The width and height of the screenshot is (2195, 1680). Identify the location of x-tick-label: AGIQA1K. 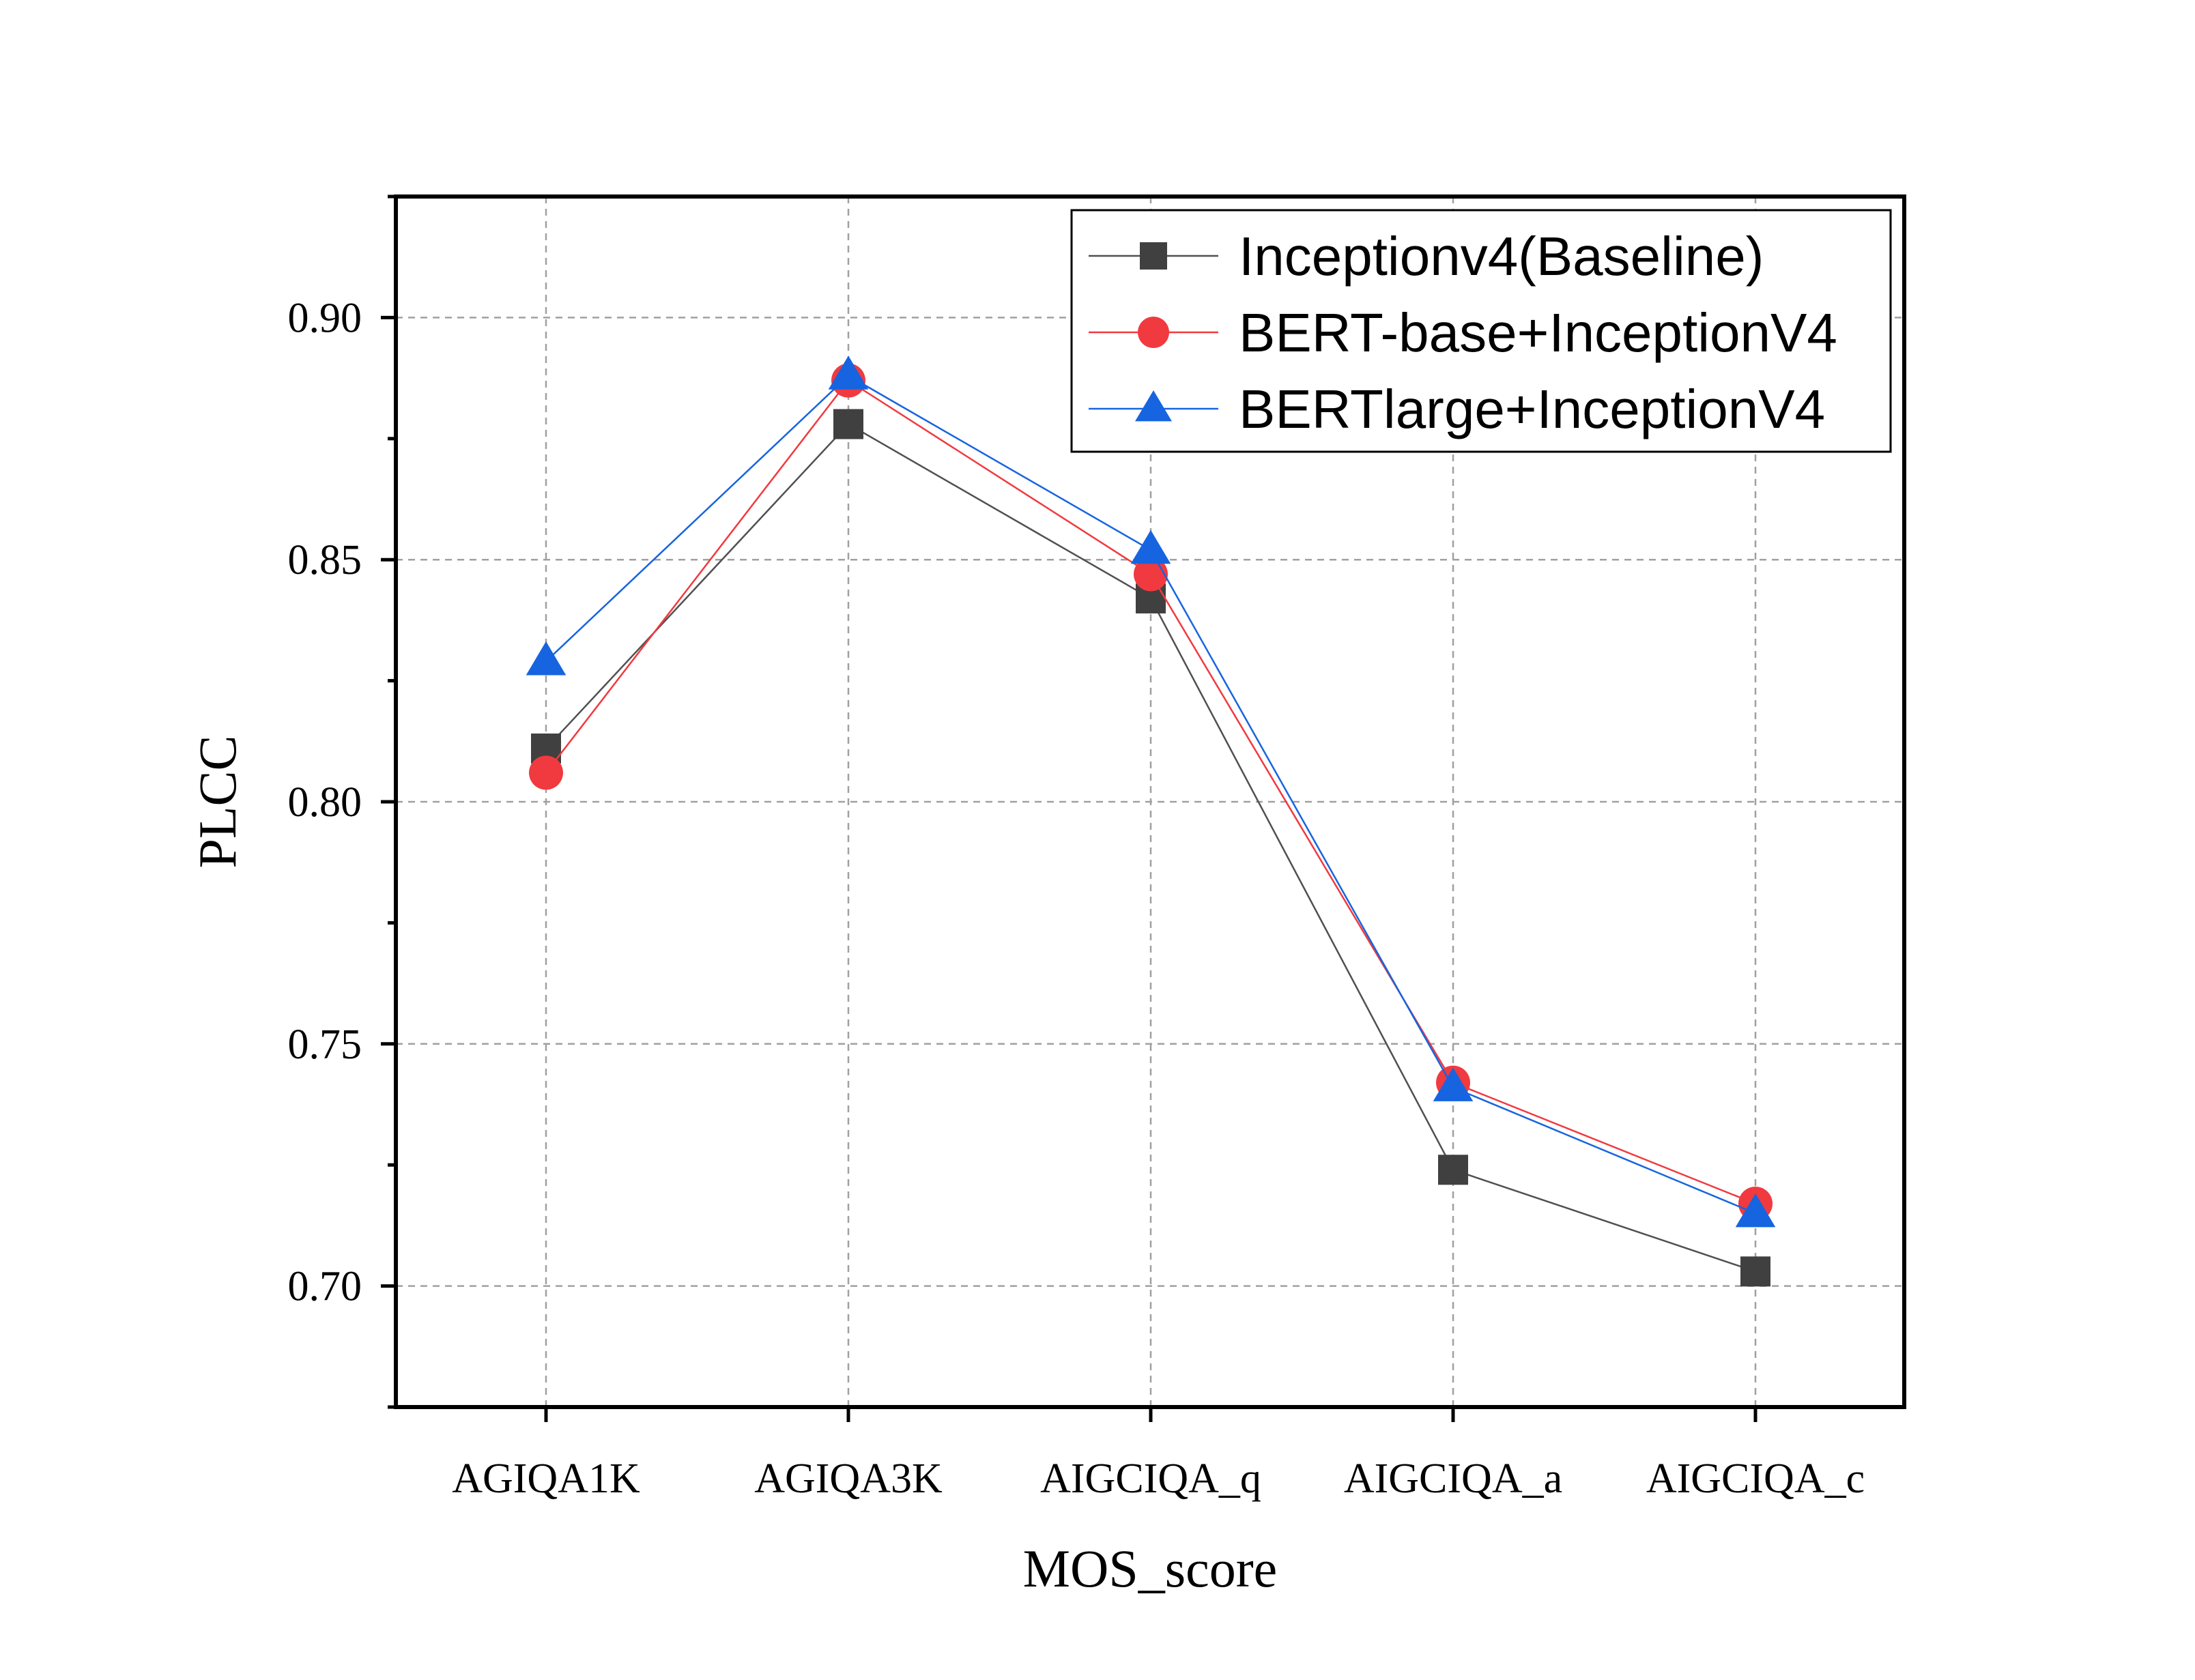
(546, 1478).